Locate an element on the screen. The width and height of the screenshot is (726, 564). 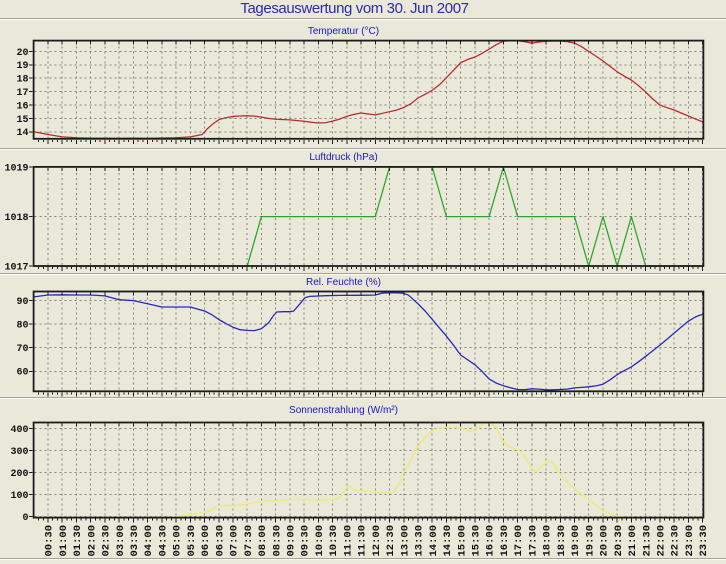
svg-text: 19 is located at coordinates (22, 66).